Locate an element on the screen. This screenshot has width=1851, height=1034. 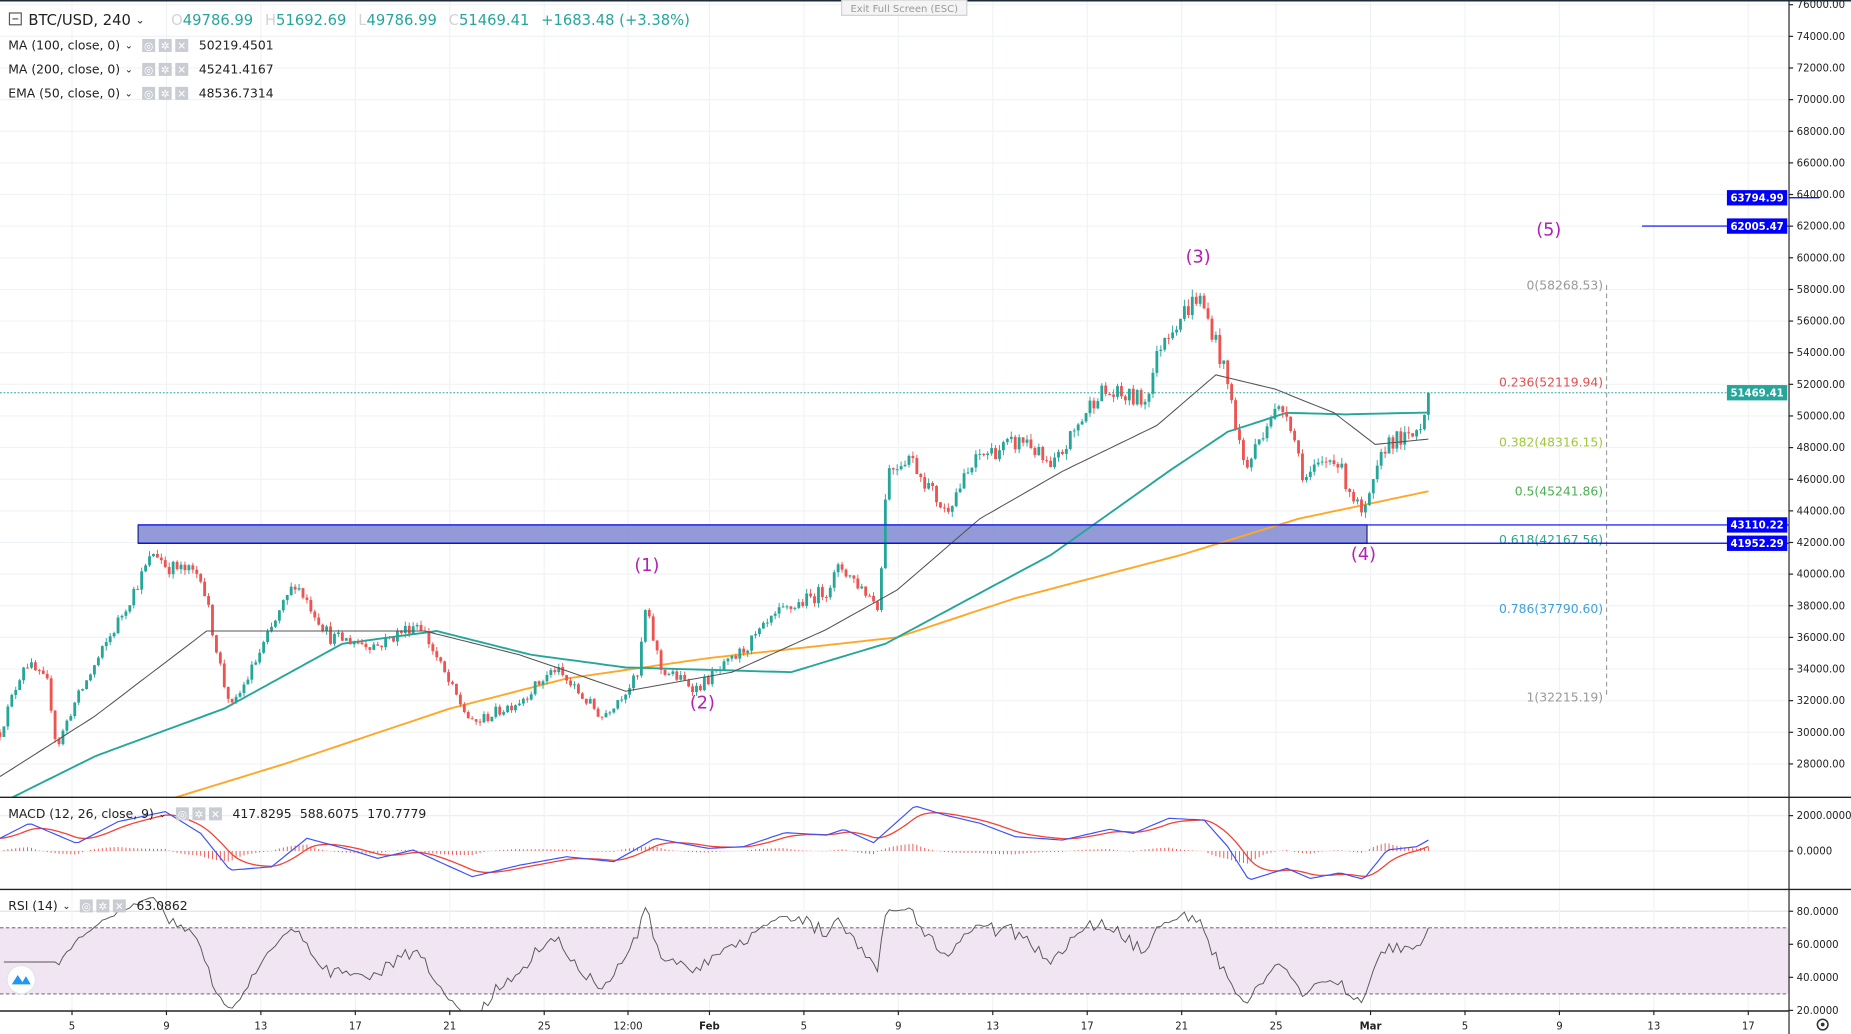
fib-level-label: 0.786(37790.60) is located at coordinates (1551, 608).